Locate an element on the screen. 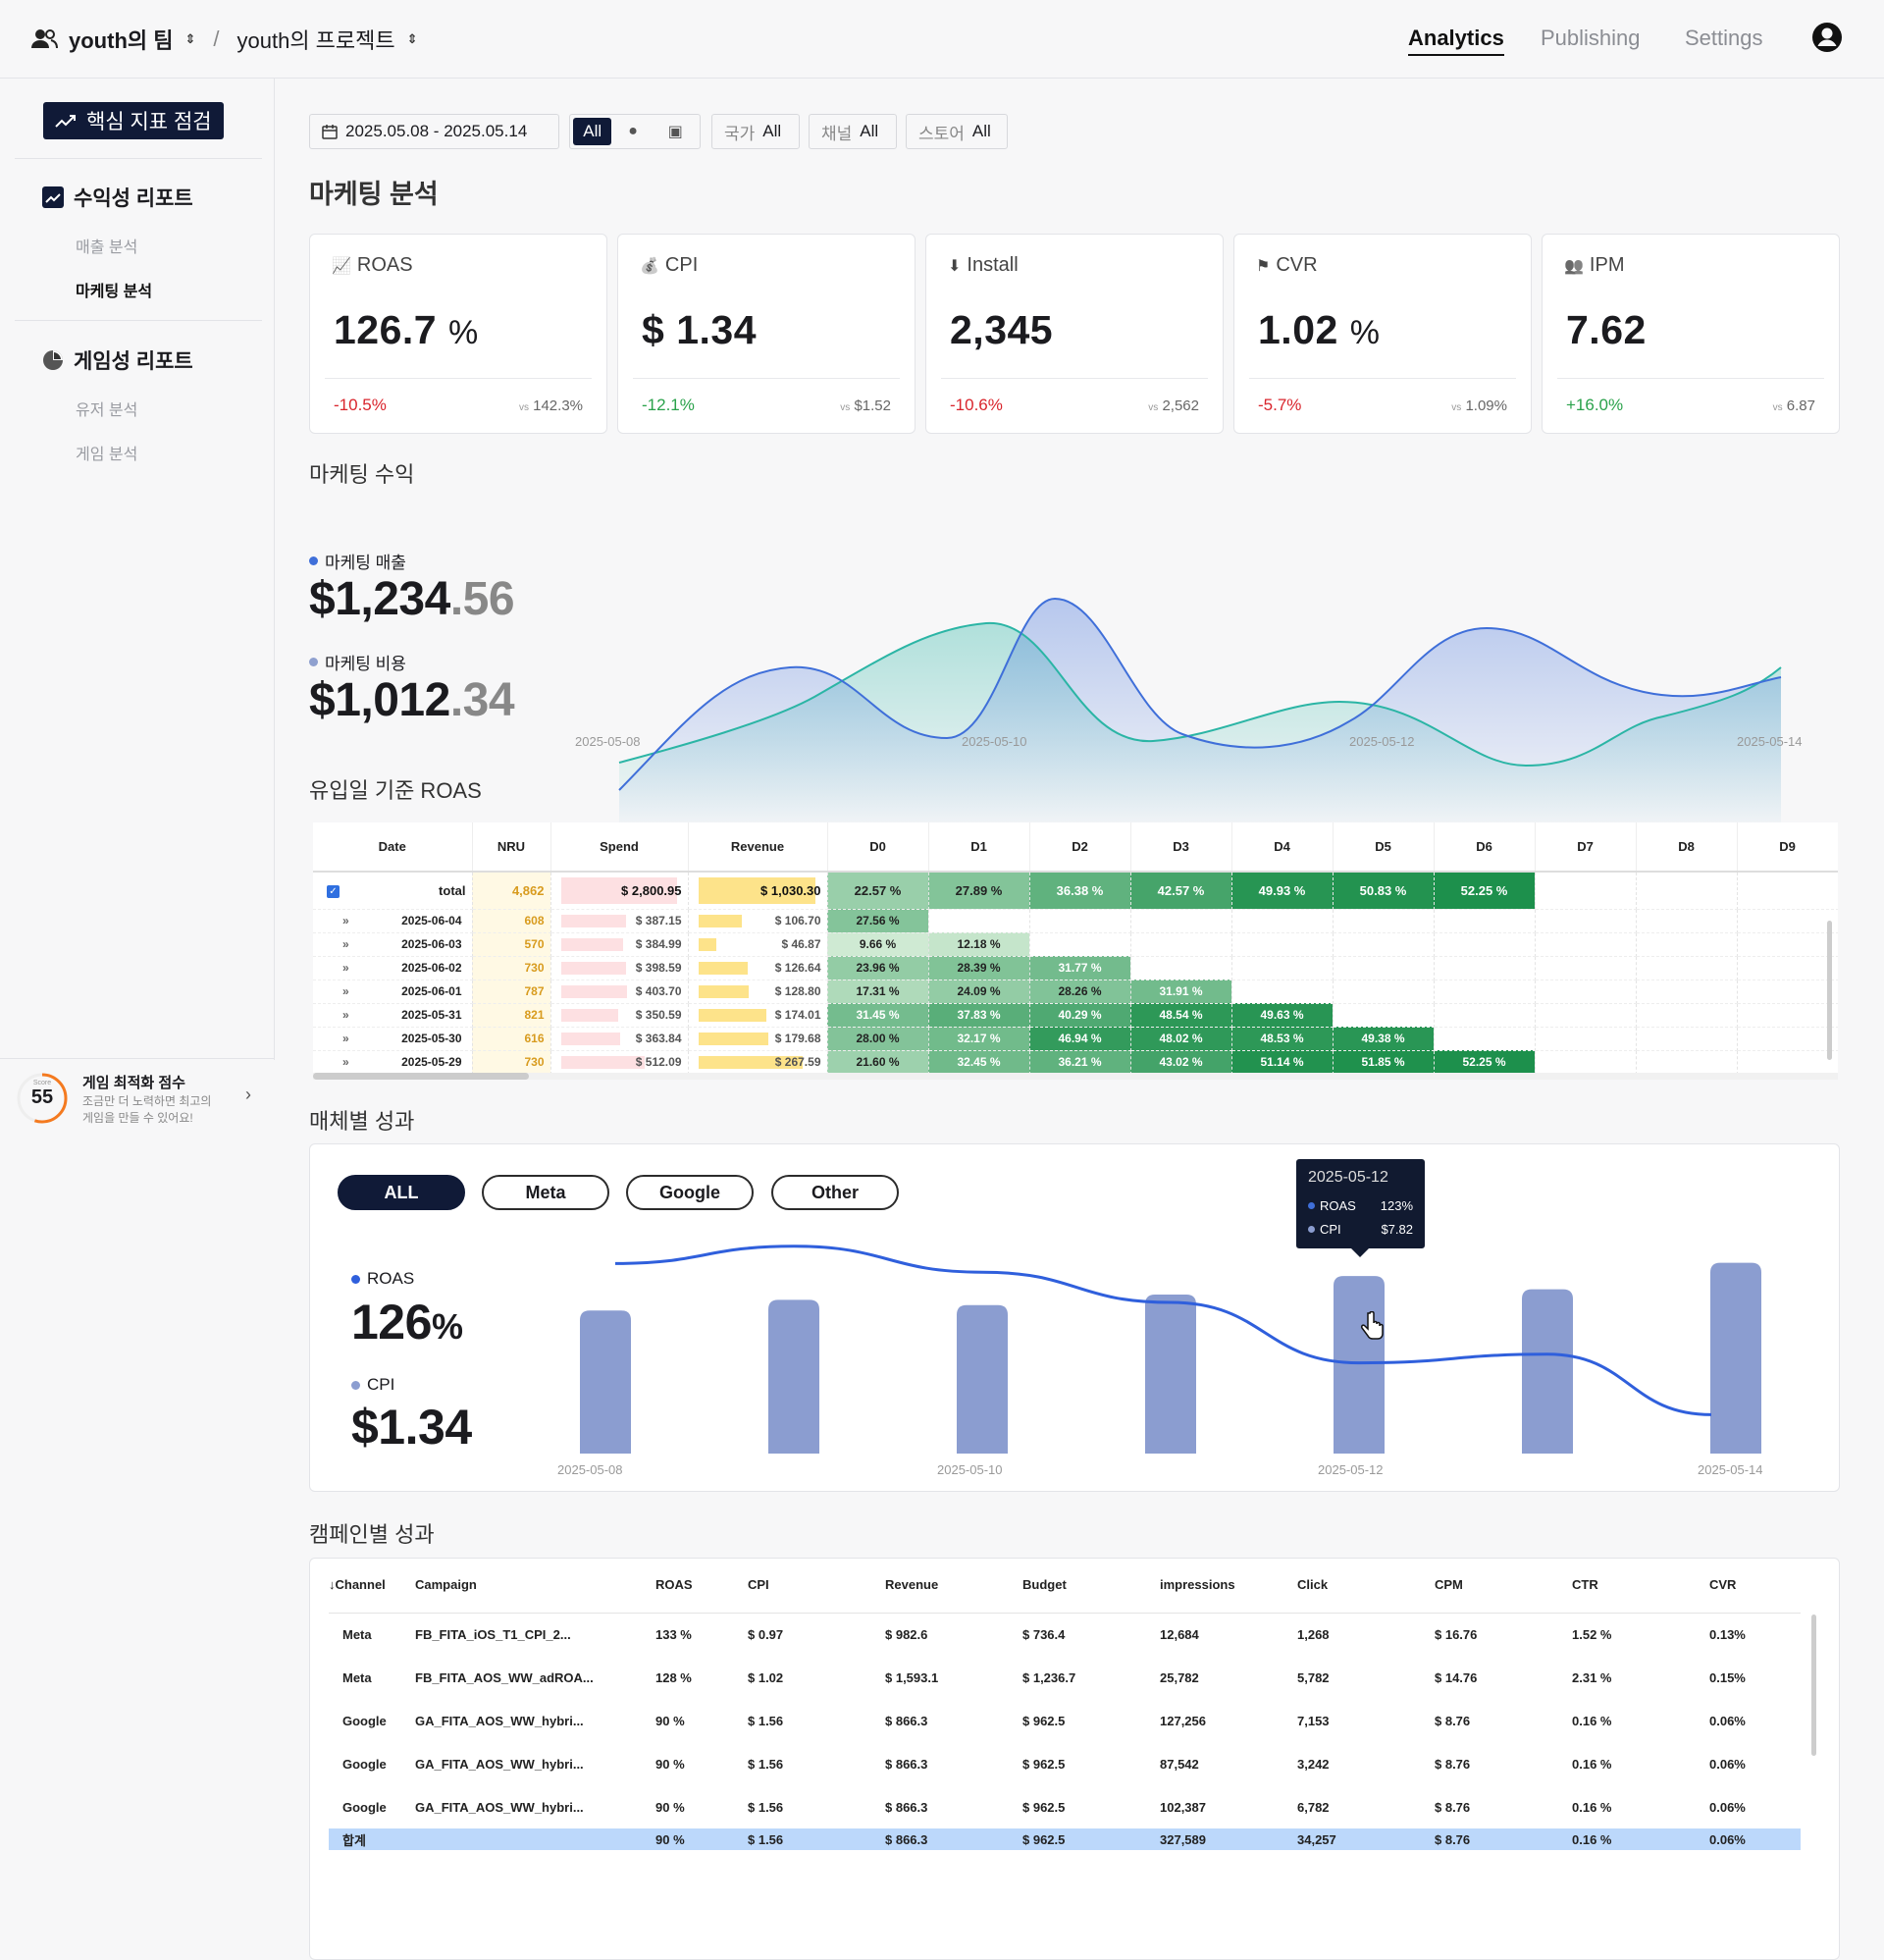 The image size is (1884, 1960). column-header: CPI is located at coordinates (816, 1586).